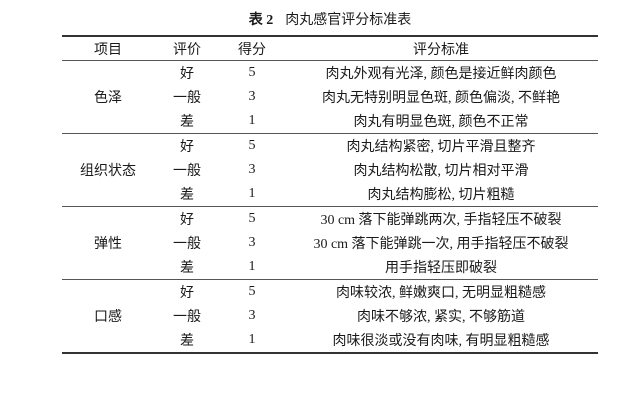  What do you see at coordinates (441, 317) in the screenshot?
I see `criteria-cell: 肉味不够浓, 紧实, 不够筋道` at bounding box center [441, 317].